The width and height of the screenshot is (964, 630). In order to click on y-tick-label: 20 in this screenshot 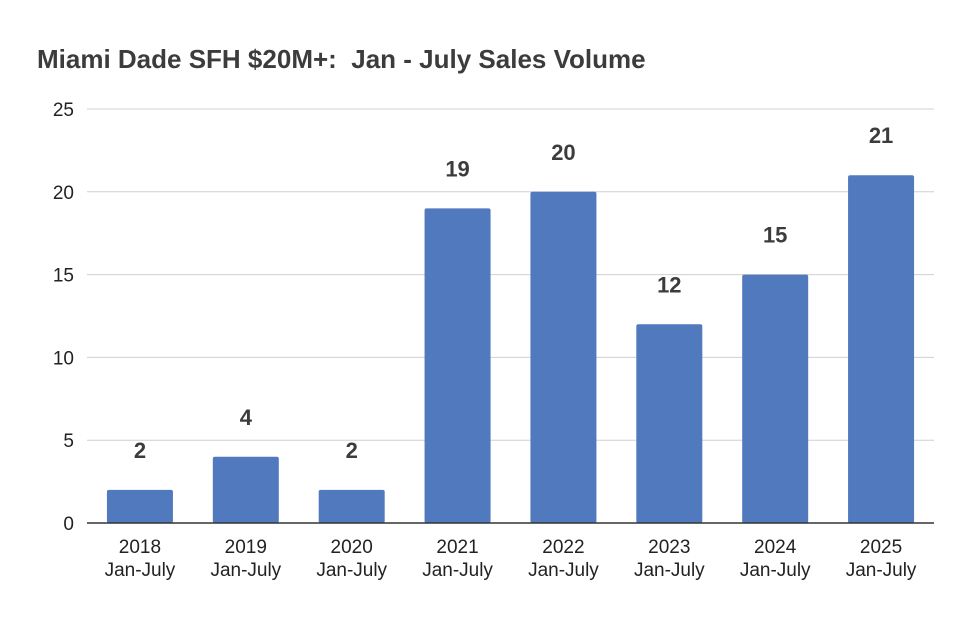, I will do `click(63, 193)`.